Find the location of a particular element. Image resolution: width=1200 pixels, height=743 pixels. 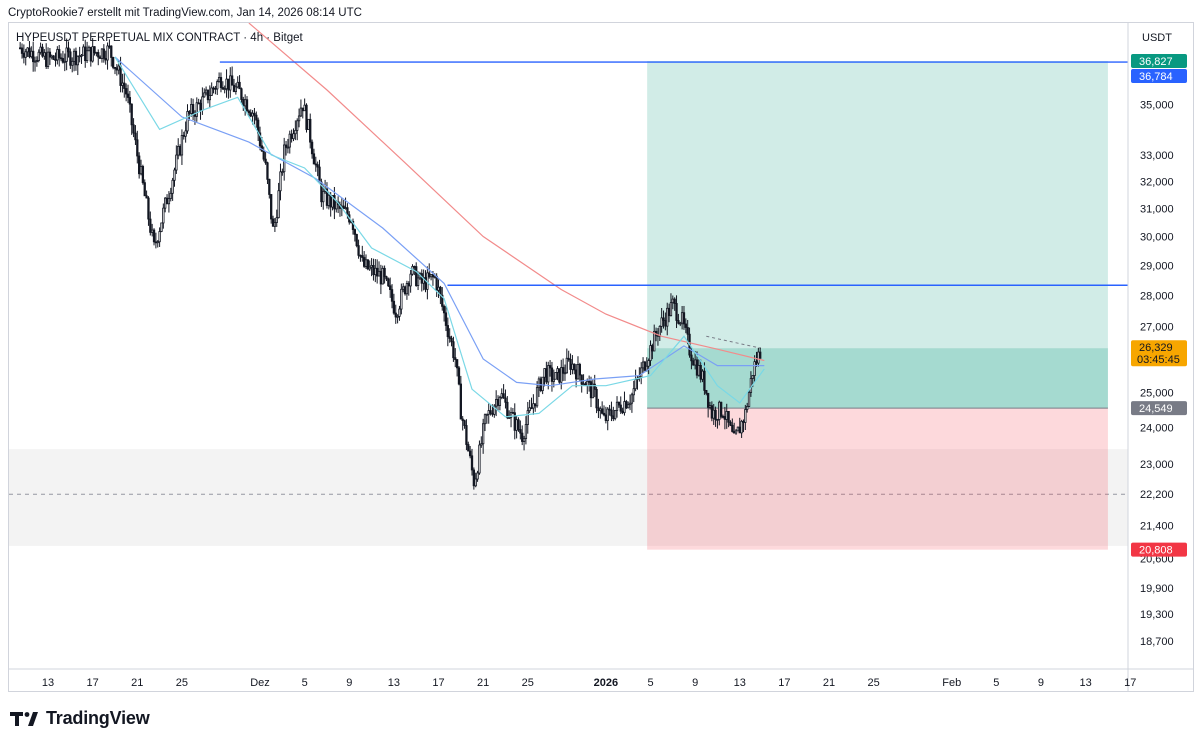

x-tick-label-7: 13 is located at coordinates (394, 683).